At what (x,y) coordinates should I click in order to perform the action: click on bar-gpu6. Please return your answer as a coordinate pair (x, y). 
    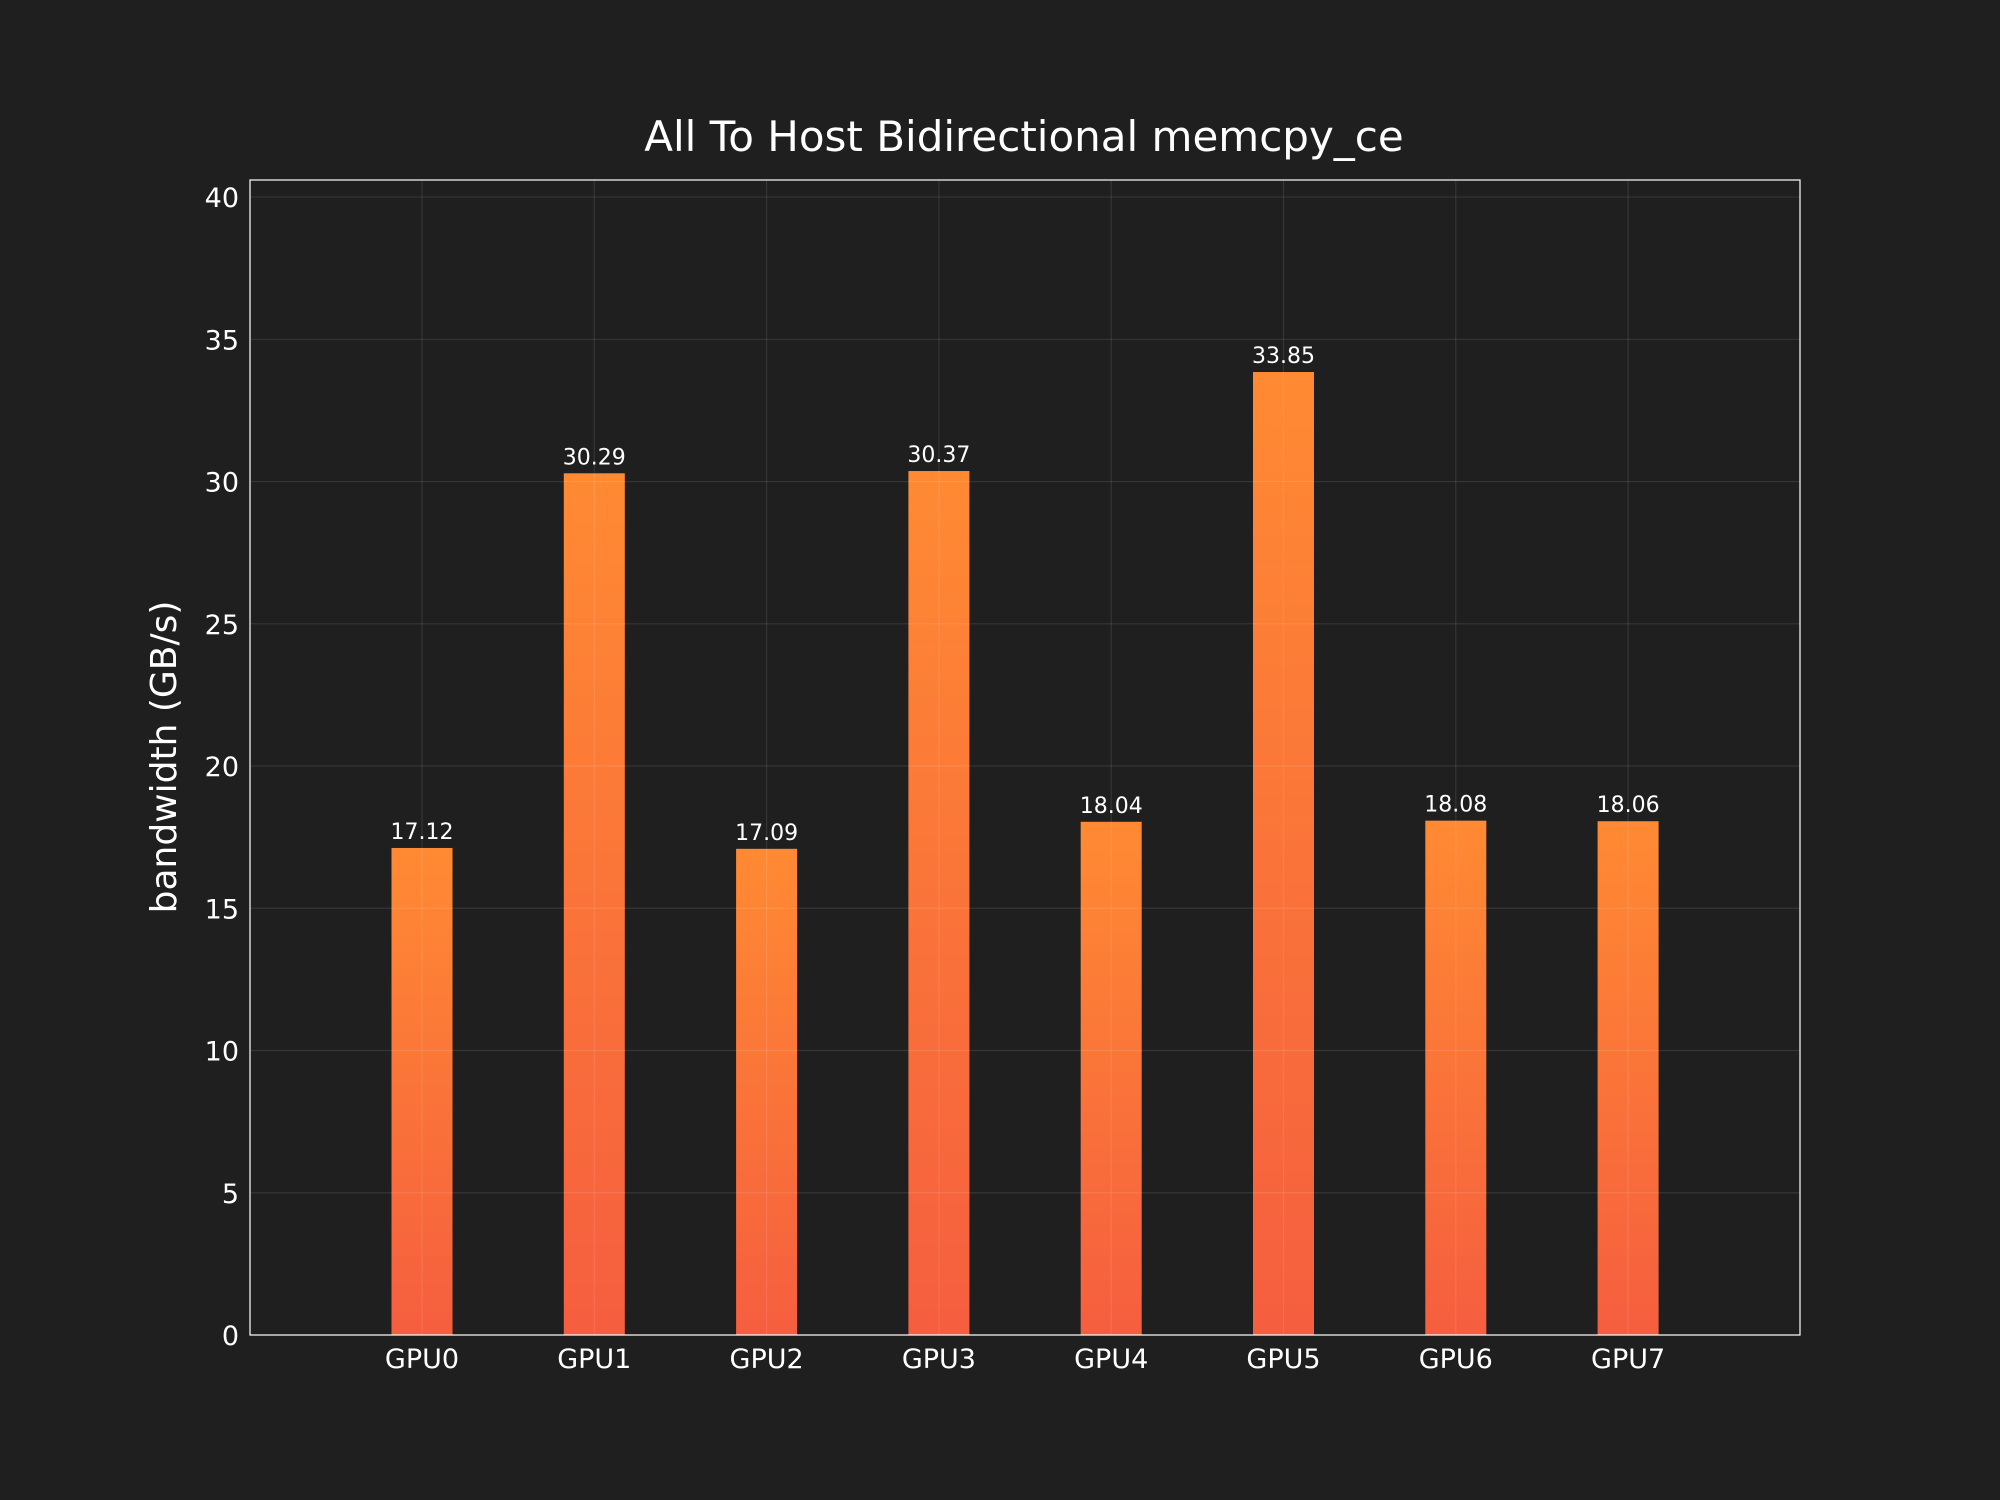
    Looking at the image, I should click on (1456, 1077).